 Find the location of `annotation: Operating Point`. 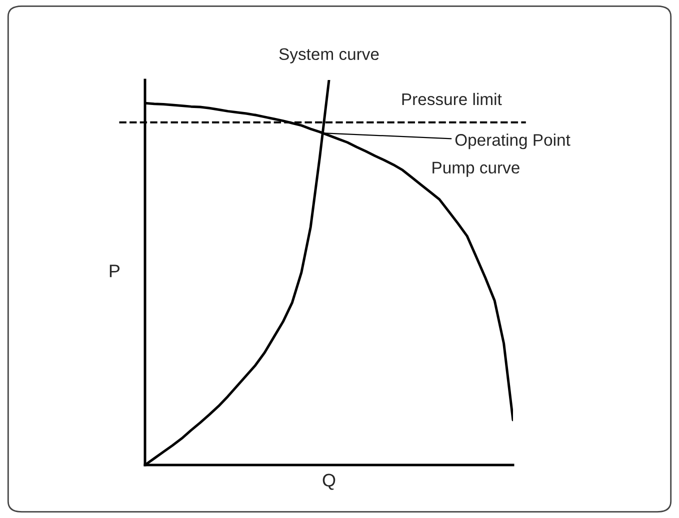

annotation: Operating Point is located at coordinates (512, 142).